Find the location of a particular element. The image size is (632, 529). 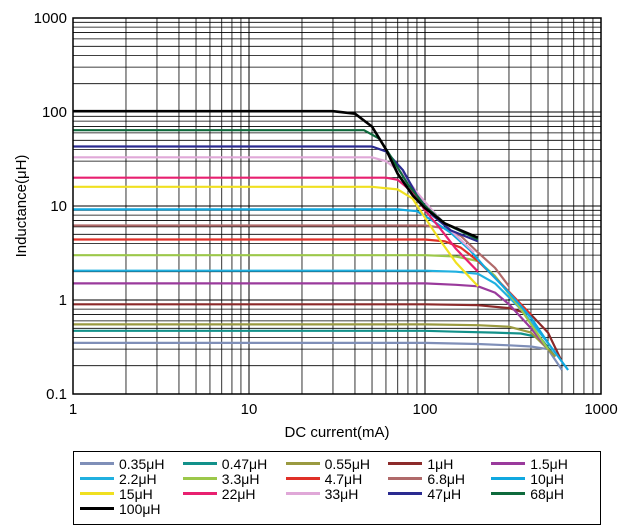

legend-item: 2.2μH is located at coordinates (131, 478).